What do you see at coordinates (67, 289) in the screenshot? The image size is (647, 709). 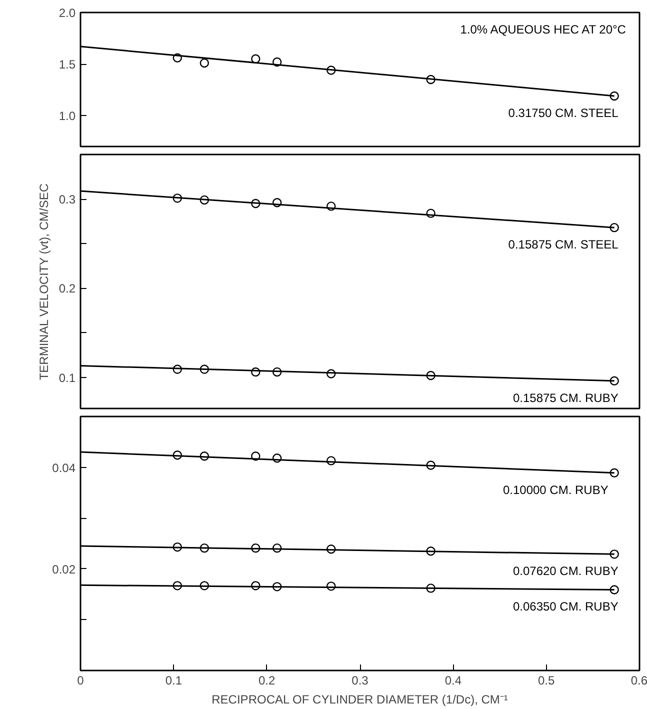 I see `y-tick-label: 0.2` at bounding box center [67, 289].